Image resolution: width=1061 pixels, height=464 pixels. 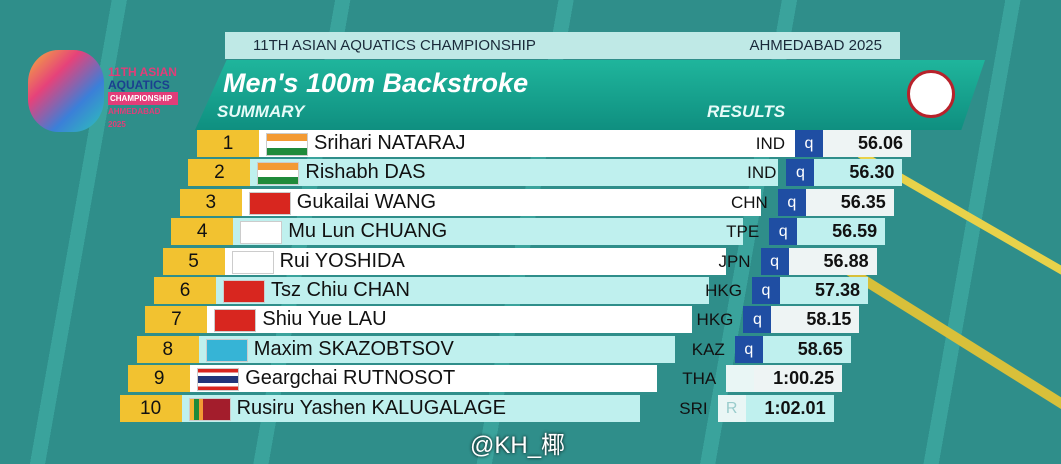 I want to click on logo-lion, so click(x=66, y=91).